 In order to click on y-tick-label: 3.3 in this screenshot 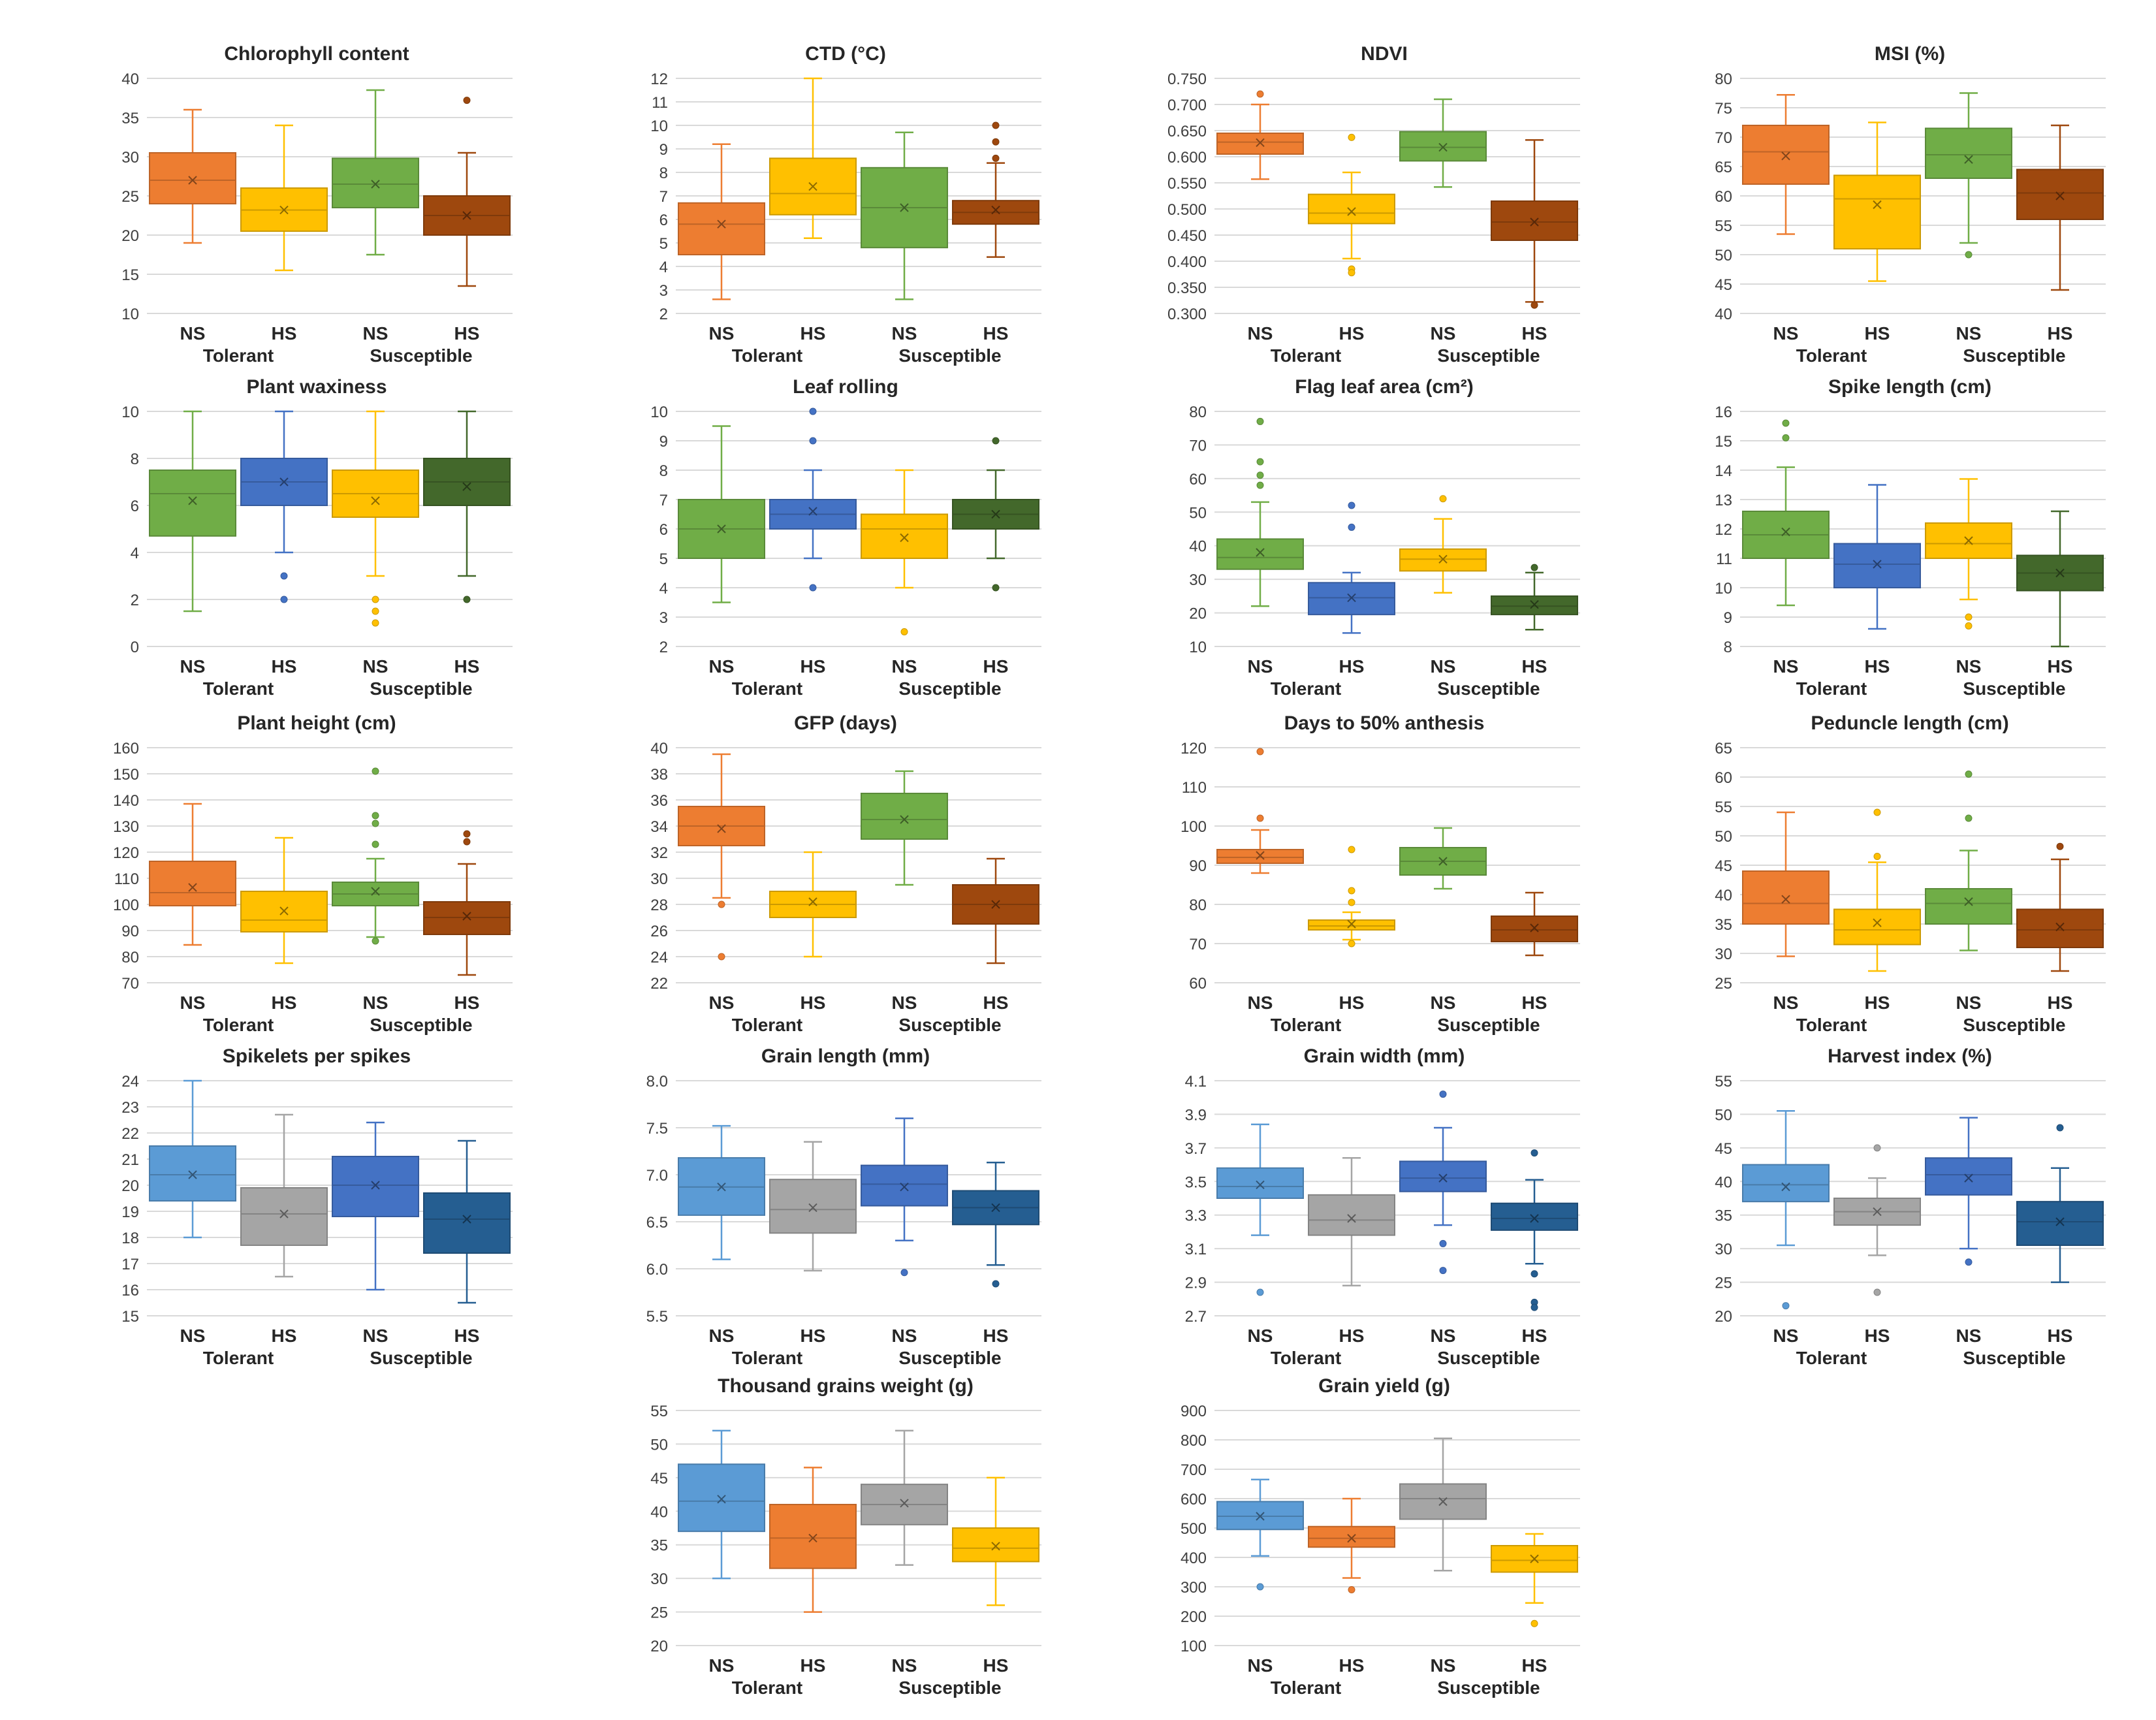, I will do `click(1196, 1216)`.